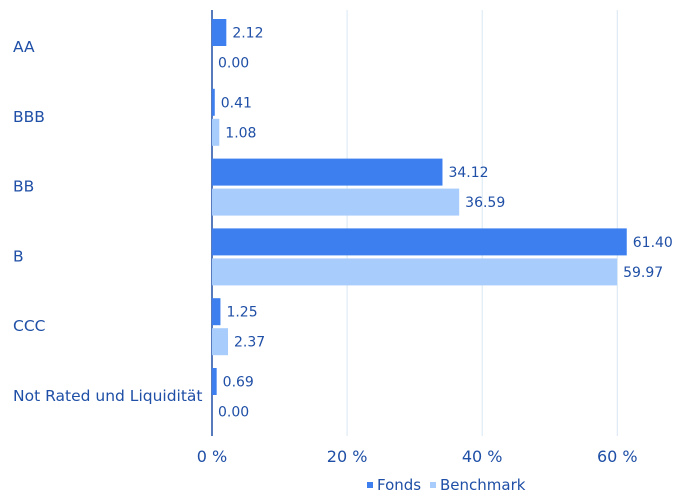 The width and height of the screenshot is (691, 497). I want to click on data-label: 34.12, so click(468, 173).